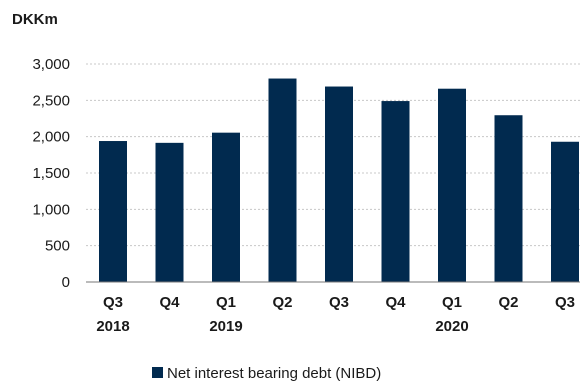 This screenshot has height=381, width=580. I want to click on y-axis-ticks: 0 500 1,000 1,500 2,000 2,500 3,000, so click(51, 173).